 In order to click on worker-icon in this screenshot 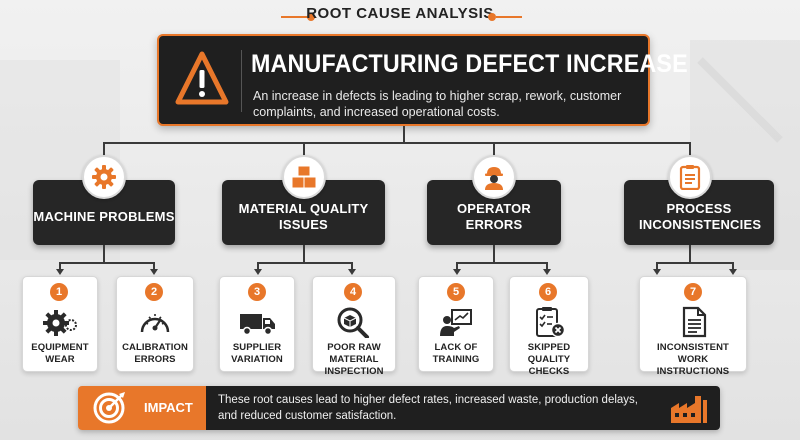, I will do `click(494, 178)`.